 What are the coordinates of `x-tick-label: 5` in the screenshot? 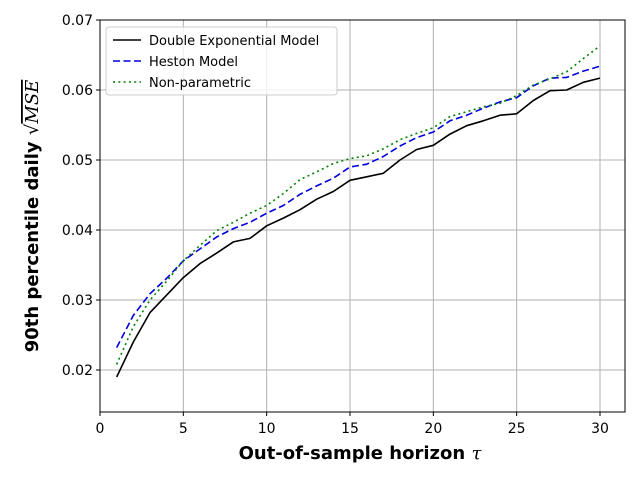 It's located at (183, 429).